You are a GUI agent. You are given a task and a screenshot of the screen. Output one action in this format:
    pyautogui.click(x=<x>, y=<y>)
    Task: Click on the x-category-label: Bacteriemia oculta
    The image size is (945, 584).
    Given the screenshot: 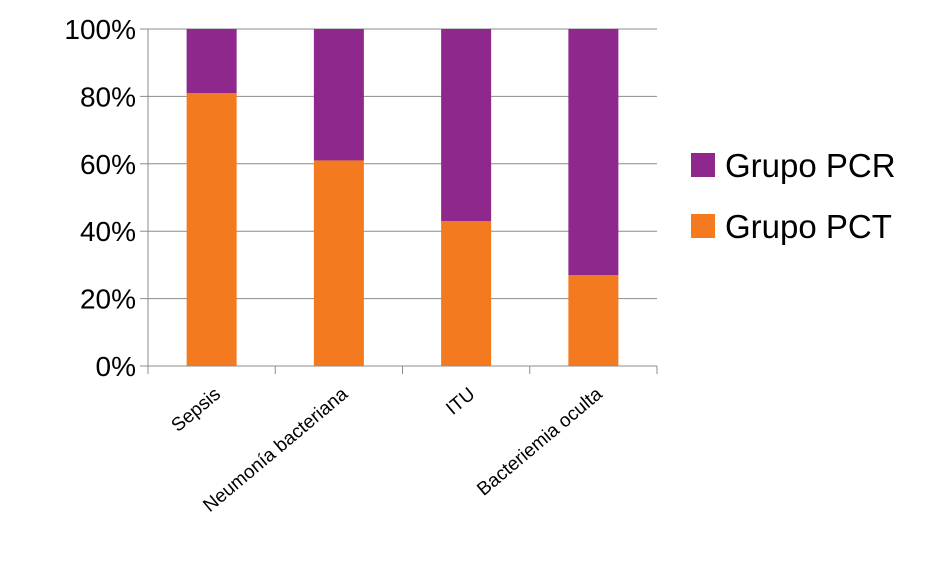 What is the action you would take?
    pyautogui.click(x=540, y=441)
    